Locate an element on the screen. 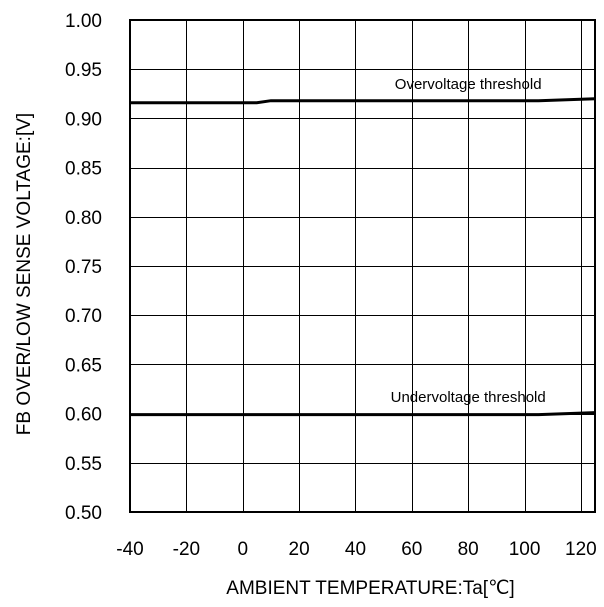  x-tick-label: 20 is located at coordinates (299, 549).